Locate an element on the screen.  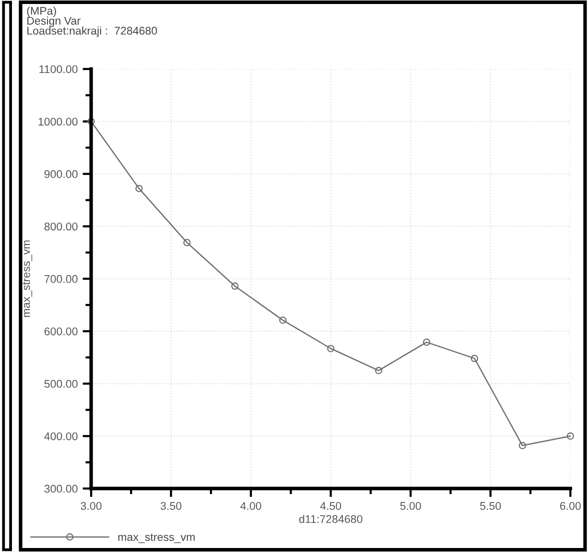
x-tick-label: 3.00 is located at coordinates (91, 506).